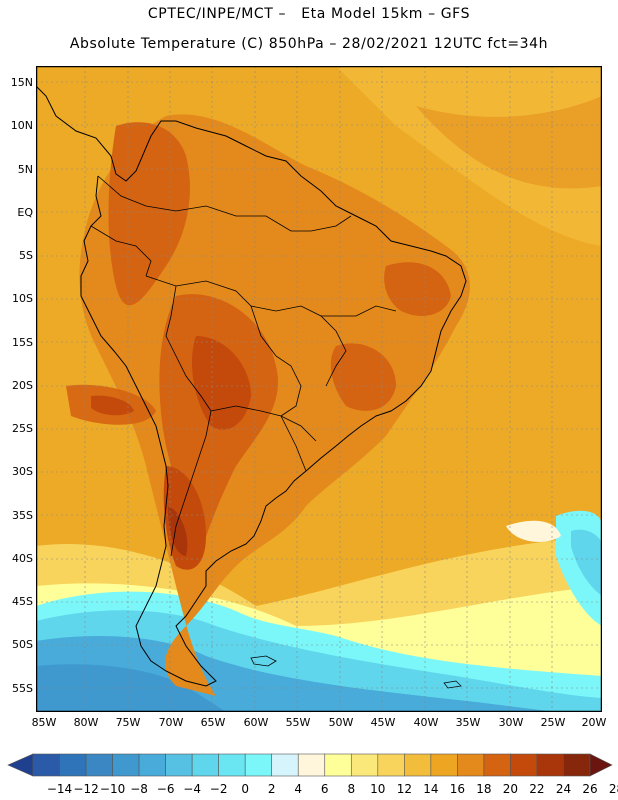 This screenshot has height=800, width=618. Describe the element at coordinates (245, 789) in the screenshot. I see `colorbar-label: 0` at that location.